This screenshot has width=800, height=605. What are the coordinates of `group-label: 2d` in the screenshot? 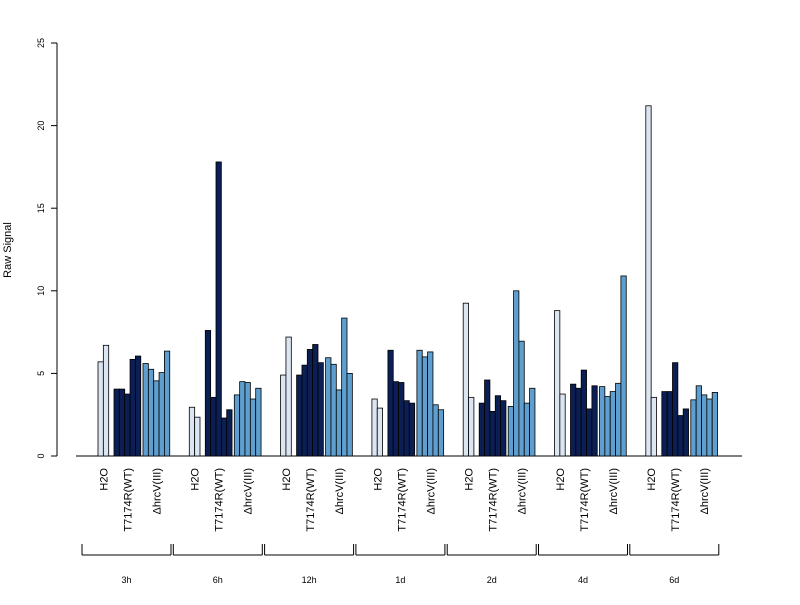 It's located at (492, 580).